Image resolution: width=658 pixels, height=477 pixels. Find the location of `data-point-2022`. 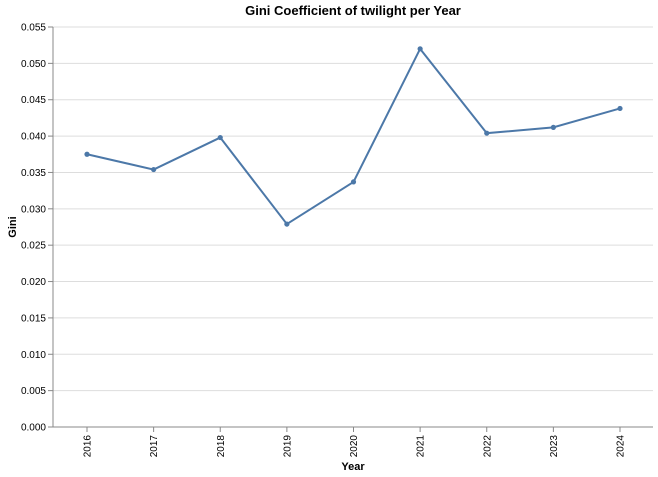

data-point-2022 is located at coordinates (487, 133).